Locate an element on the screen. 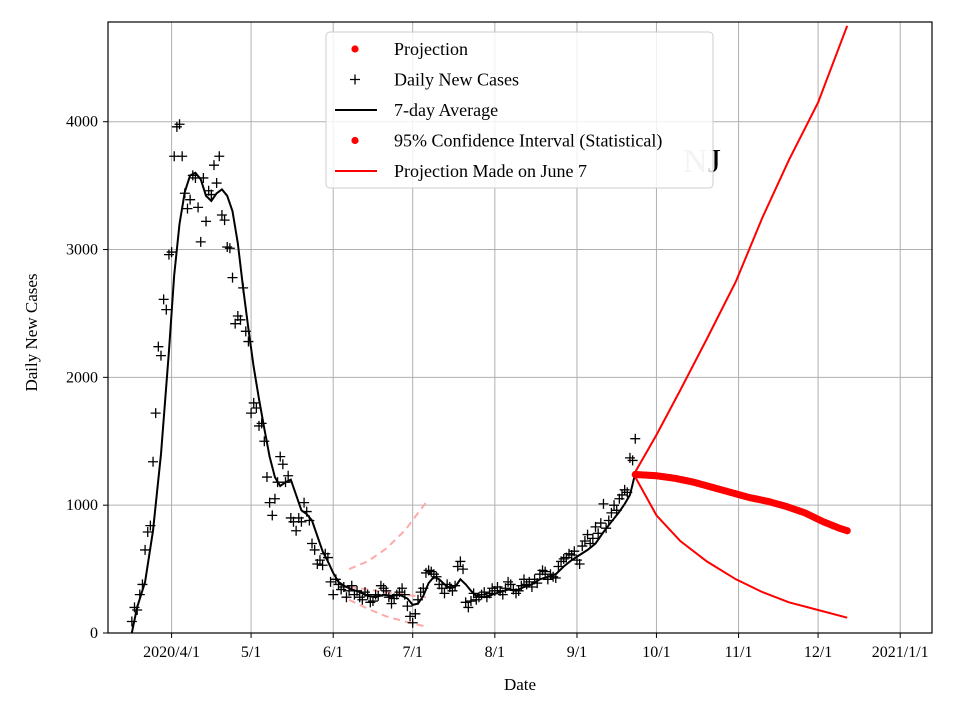 The image size is (960, 720). y-tick-label: 4000 is located at coordinates (82, 122).